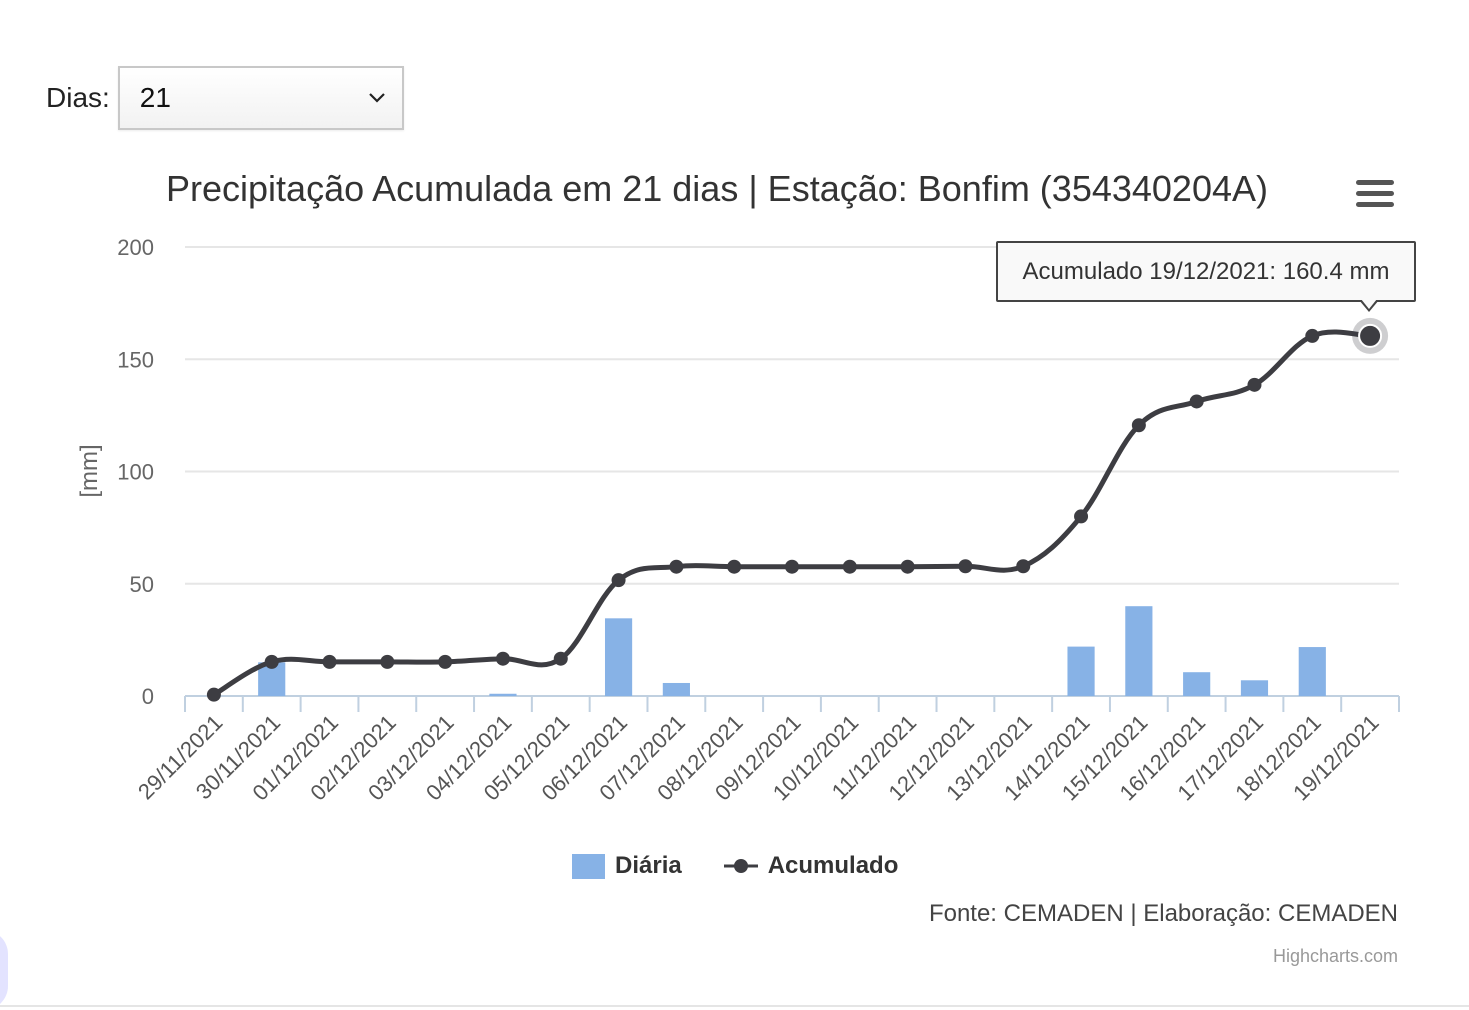  What do you see at coordinates (734, 1006) in the screenshot?
I see `bottom-divider` at bounding box center [734, 1006].